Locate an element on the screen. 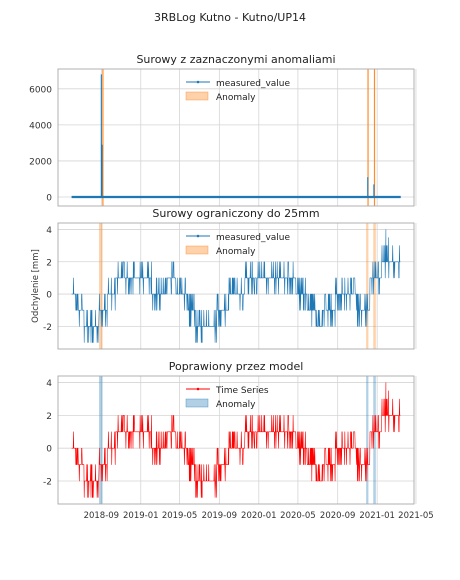  x-tick-label: 2021-05 is located at coordinates (416, 516).